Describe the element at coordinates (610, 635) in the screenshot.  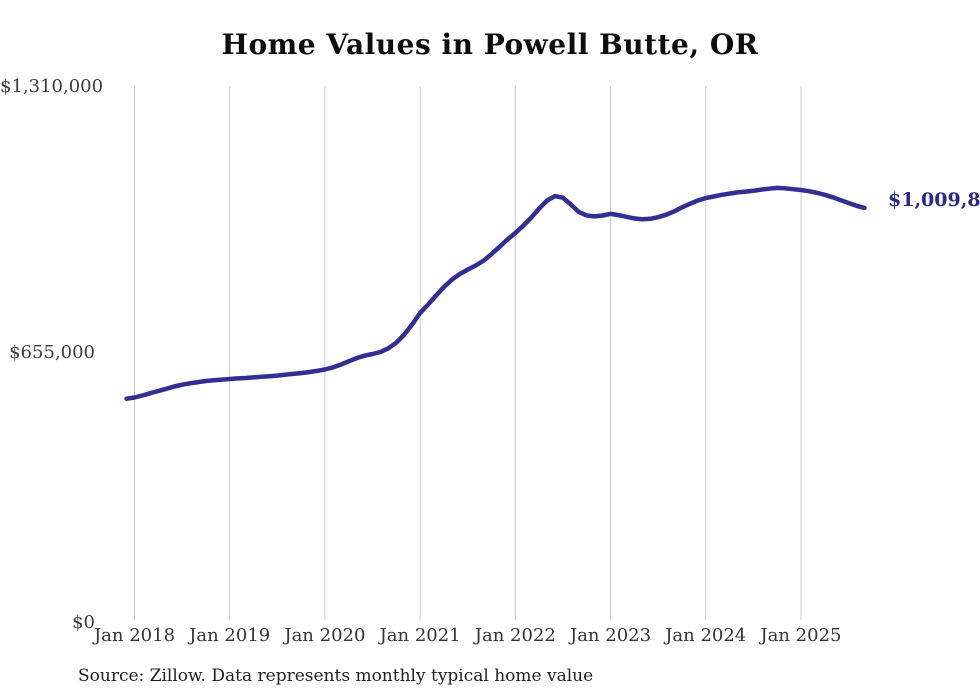
I see `x-axis-label: Jan 2023` at that location.